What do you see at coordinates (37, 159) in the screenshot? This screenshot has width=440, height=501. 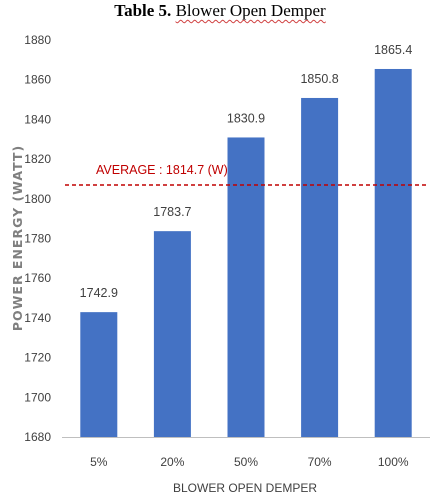 I see `y-tick-label: 1820` at bounding box center [37, 159].